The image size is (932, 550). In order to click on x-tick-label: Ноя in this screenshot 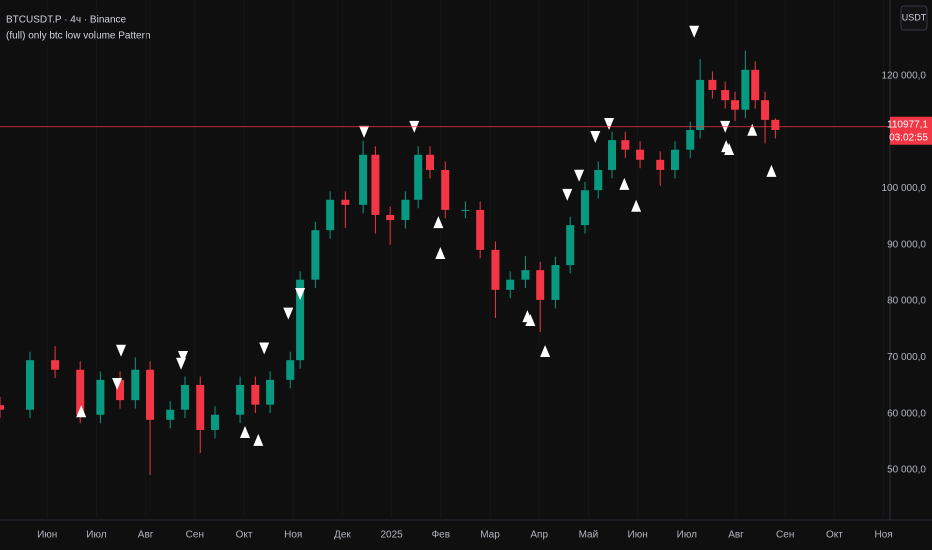, I will do `click(293, 535)`.